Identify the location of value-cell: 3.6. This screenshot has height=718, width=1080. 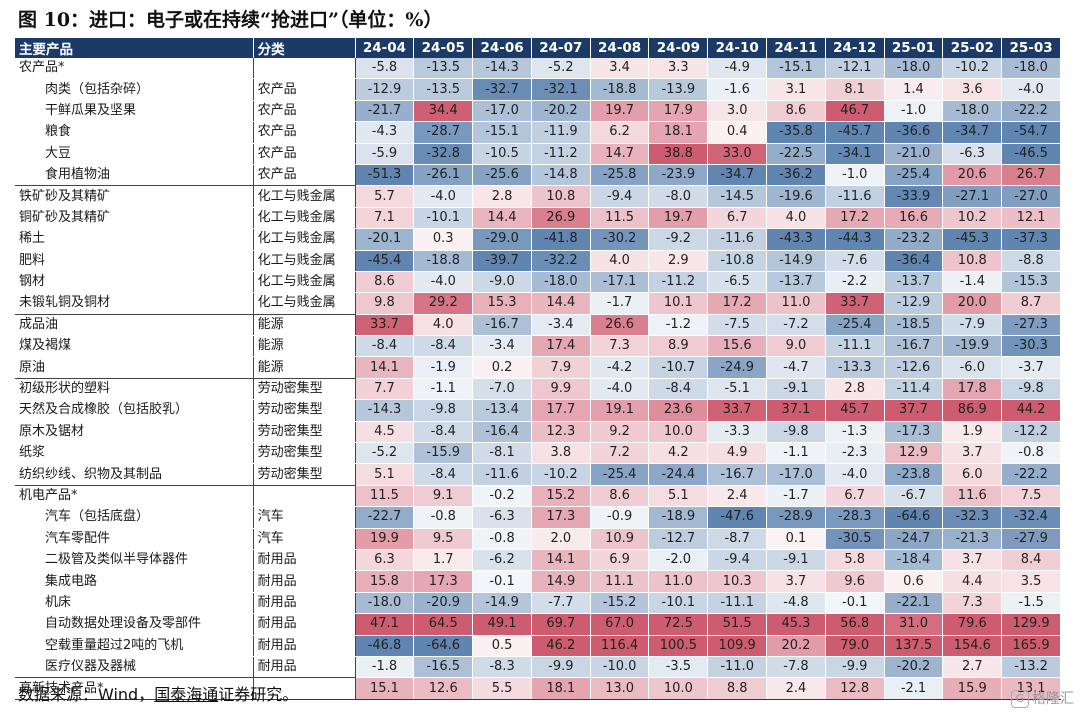
(972, 89).